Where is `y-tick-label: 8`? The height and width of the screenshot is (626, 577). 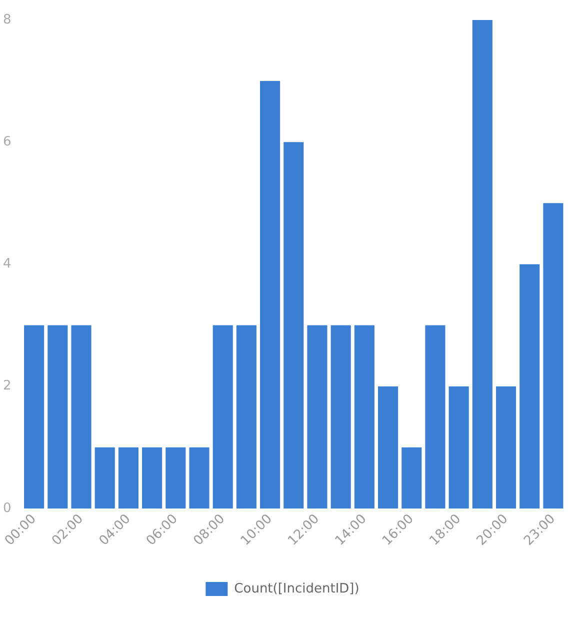 y-tick-label: 8 is located at coordinates (7, 20).